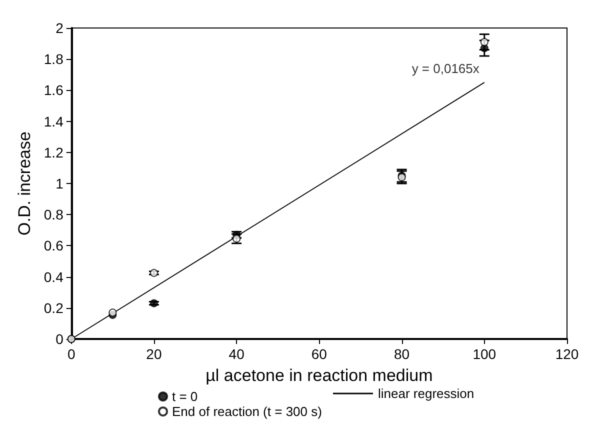 This screenshot has height=431, width=605. Describe the element at coordinates (426, 393) in the screenshot. I see `legend-label: linear regression` at that location.